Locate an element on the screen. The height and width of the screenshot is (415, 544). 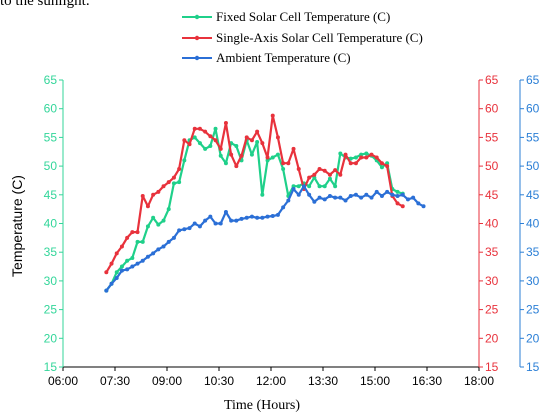
right-inner-y-tick-label: 35 is located at coordinates (492, 252).